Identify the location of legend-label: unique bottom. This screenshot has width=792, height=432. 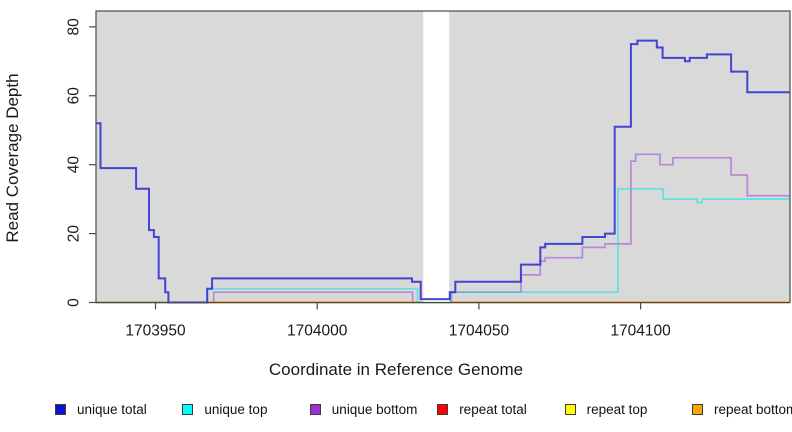
(374, 409).